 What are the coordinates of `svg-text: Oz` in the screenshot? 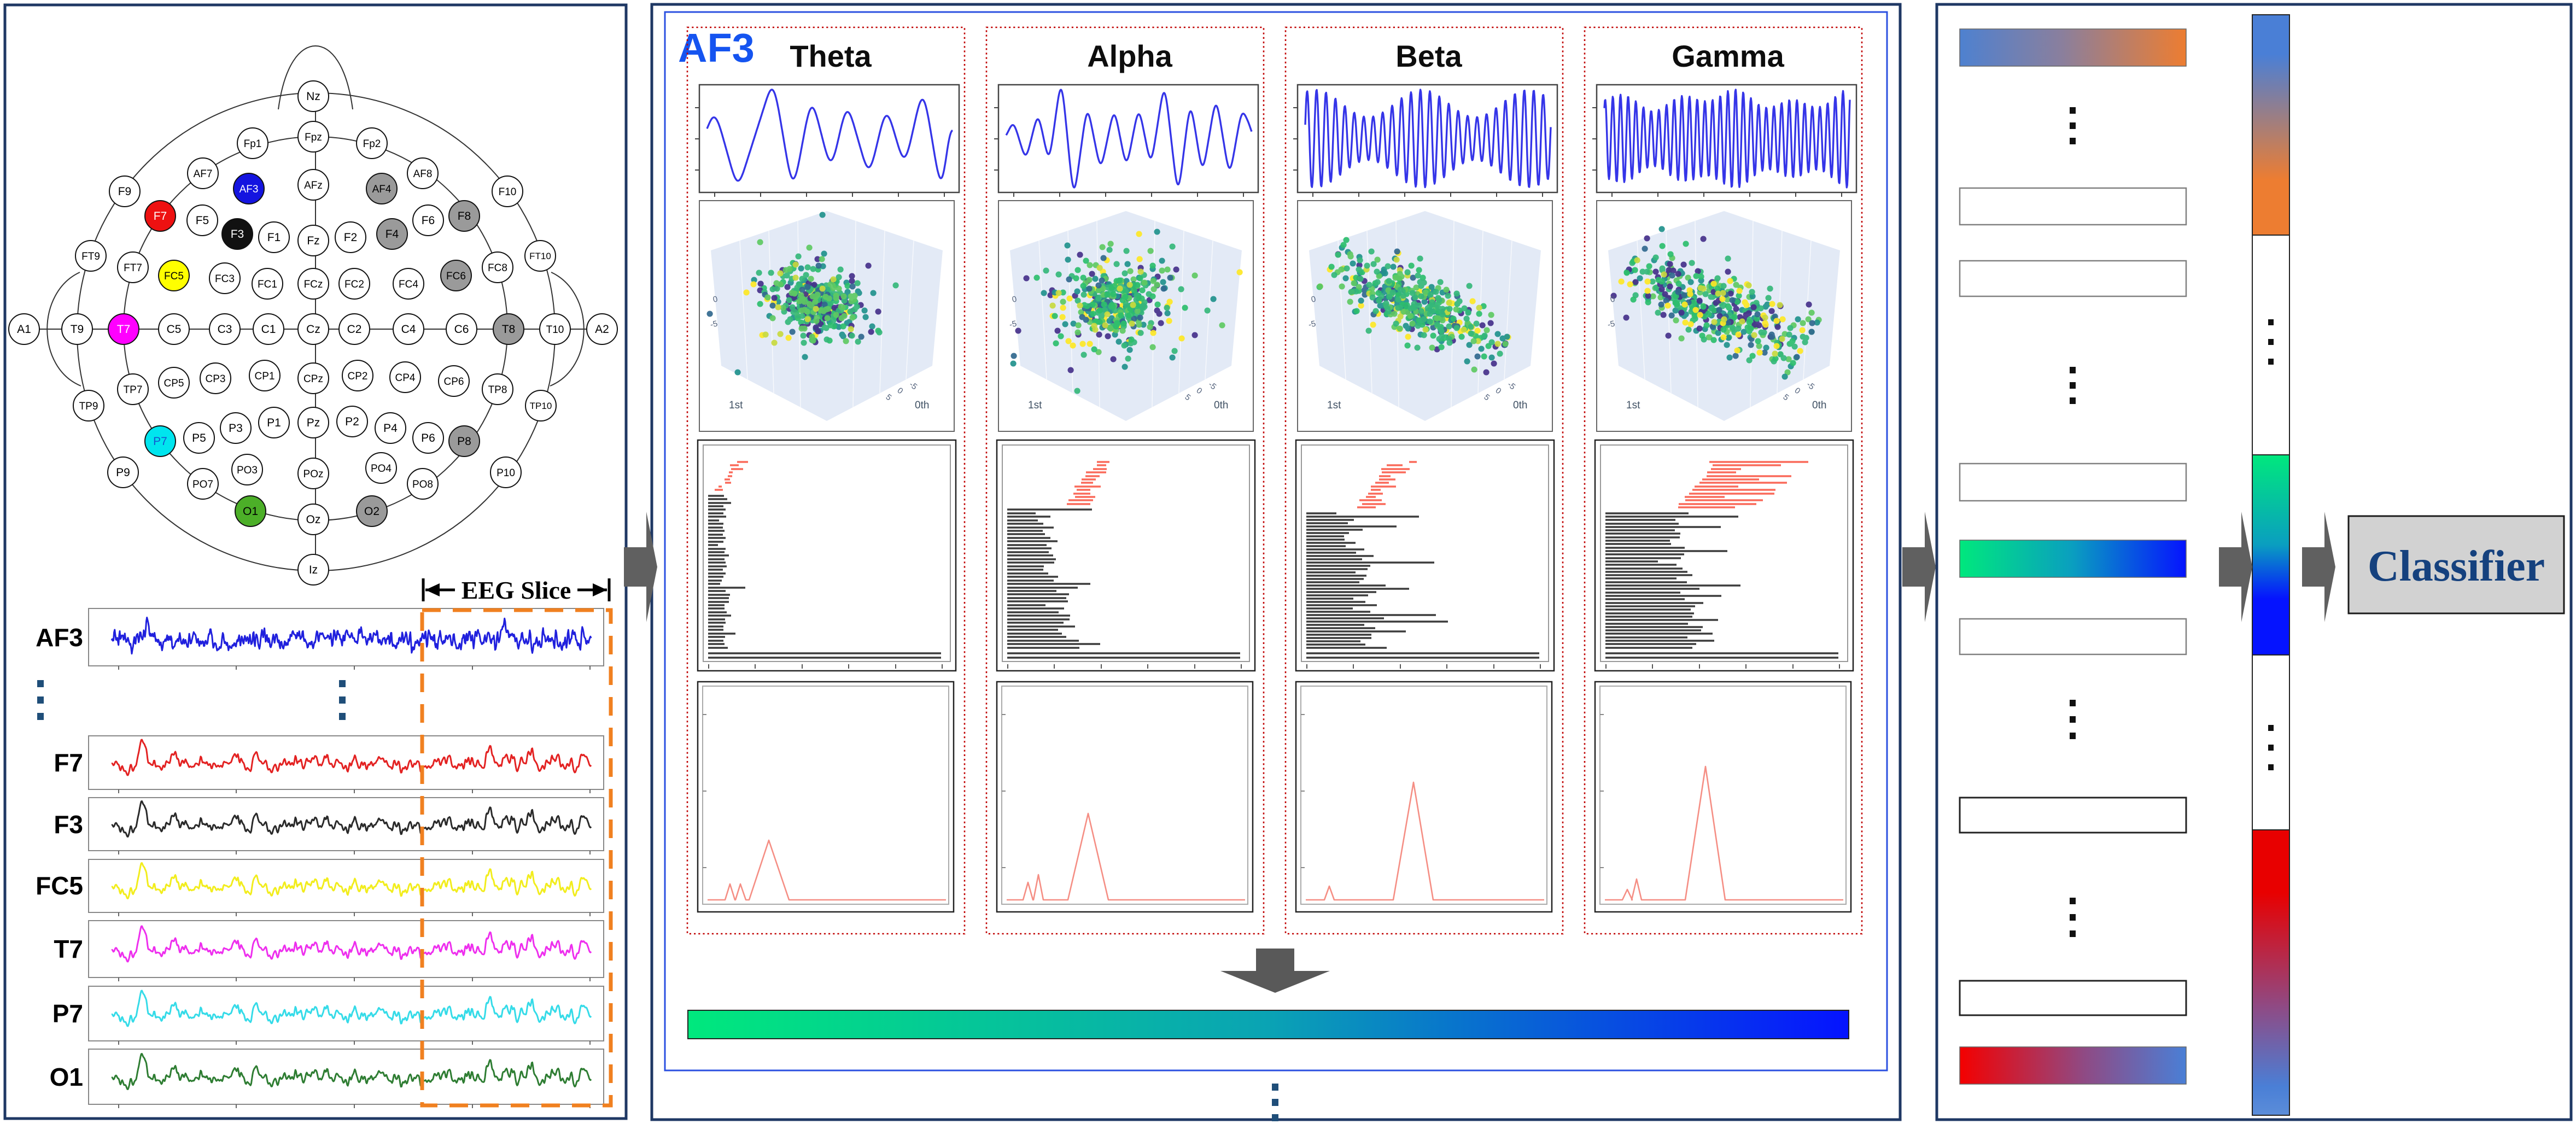 It's located at (313, 519).